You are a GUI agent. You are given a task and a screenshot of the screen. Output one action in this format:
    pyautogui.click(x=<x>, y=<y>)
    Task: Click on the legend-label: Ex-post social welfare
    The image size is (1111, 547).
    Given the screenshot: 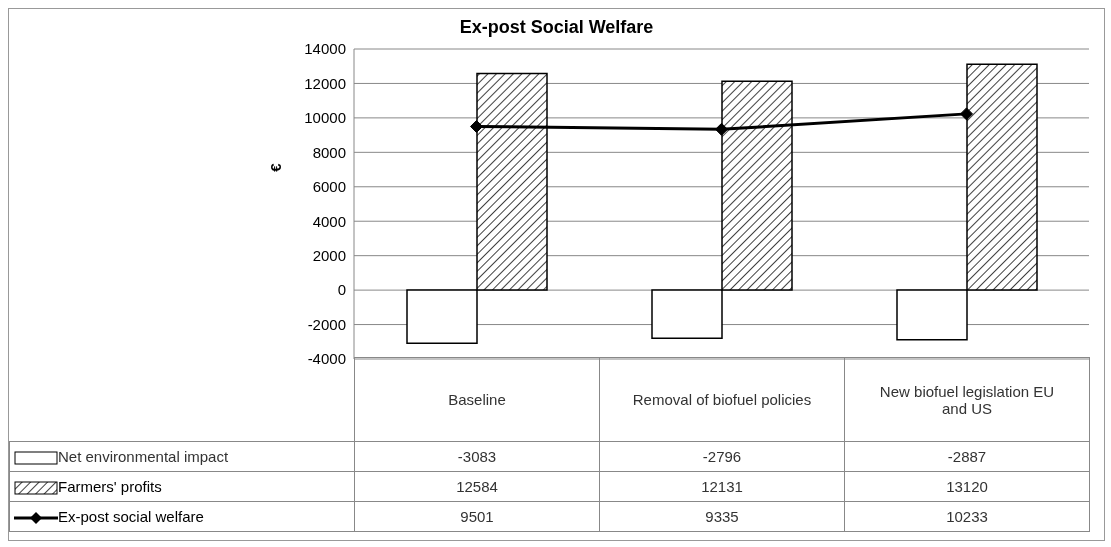 What is the action you would take?
    pyautogui.click(x=131, y=516)
    